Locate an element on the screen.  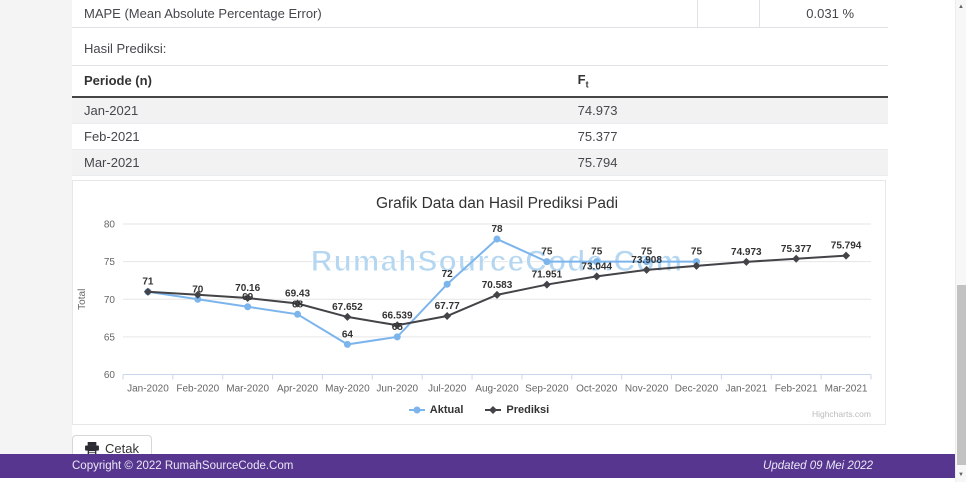
svg-text: Oct-2020 is located at coordinates (597, 388).